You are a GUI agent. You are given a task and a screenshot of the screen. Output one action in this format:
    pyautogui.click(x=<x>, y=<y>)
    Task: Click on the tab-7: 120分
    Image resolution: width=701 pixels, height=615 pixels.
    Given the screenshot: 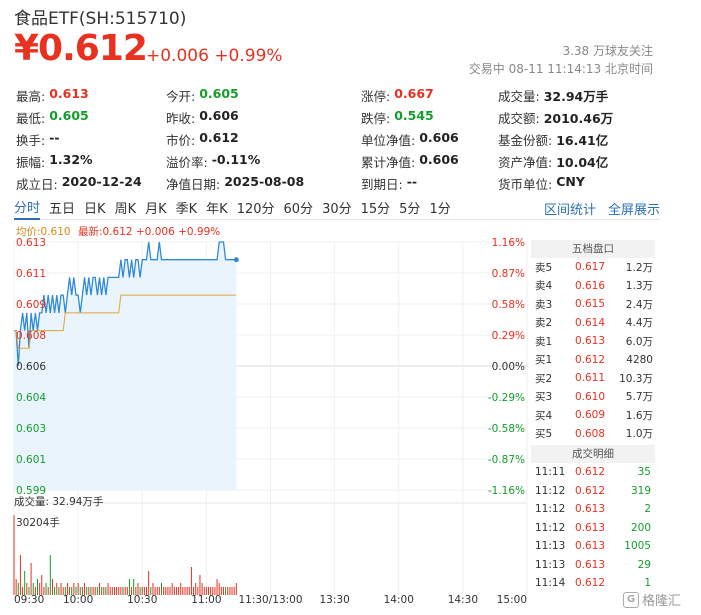 What is the action you would take?
    pyautogui.click(x=255, y=209)
    